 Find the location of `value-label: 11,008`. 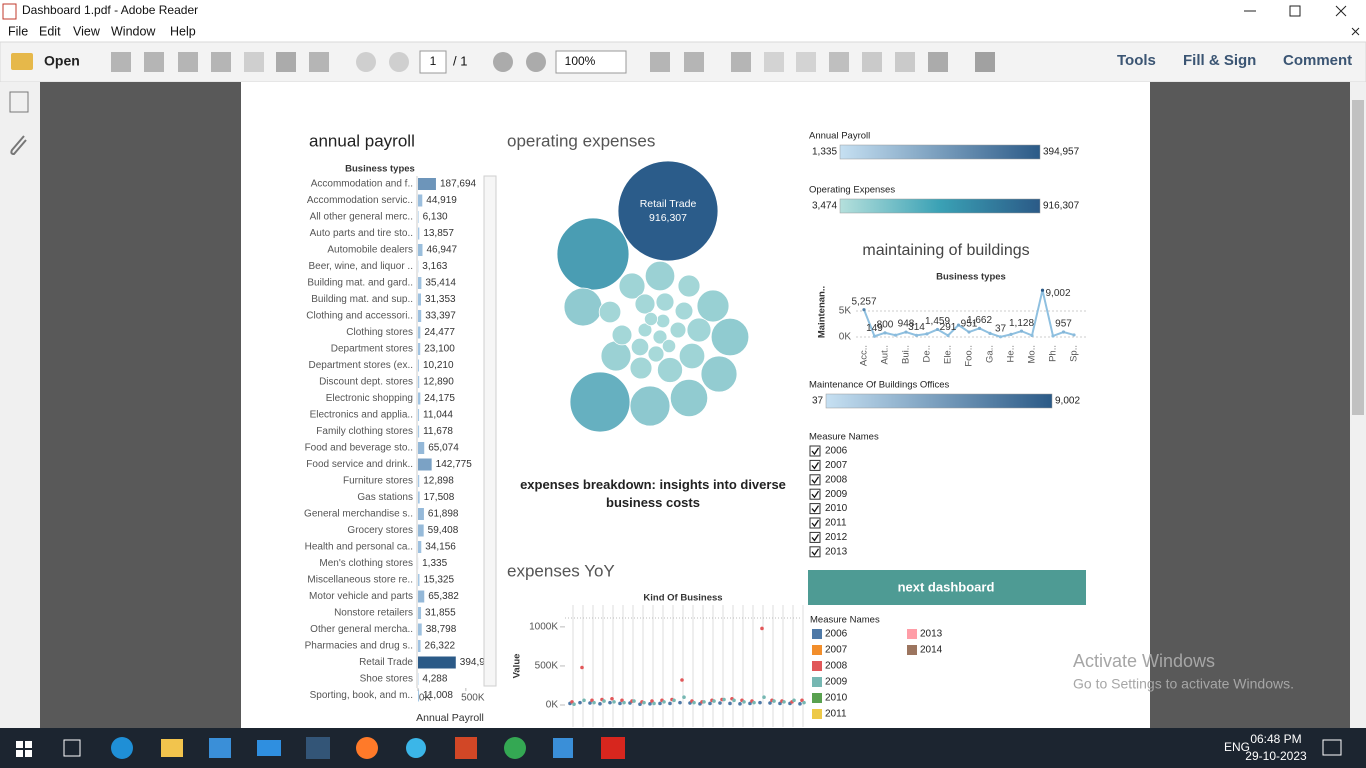

value-label: 11,008 is located at coordinates (438, 695).